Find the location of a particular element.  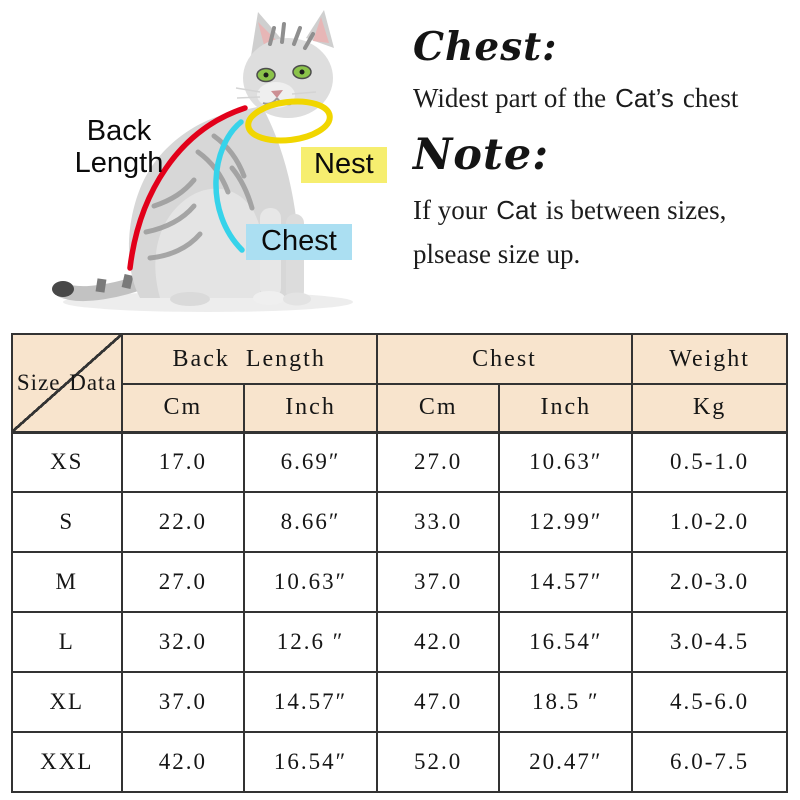

chest-description: Widest part of the Cat’s chest is located at coordinates (606, 98).